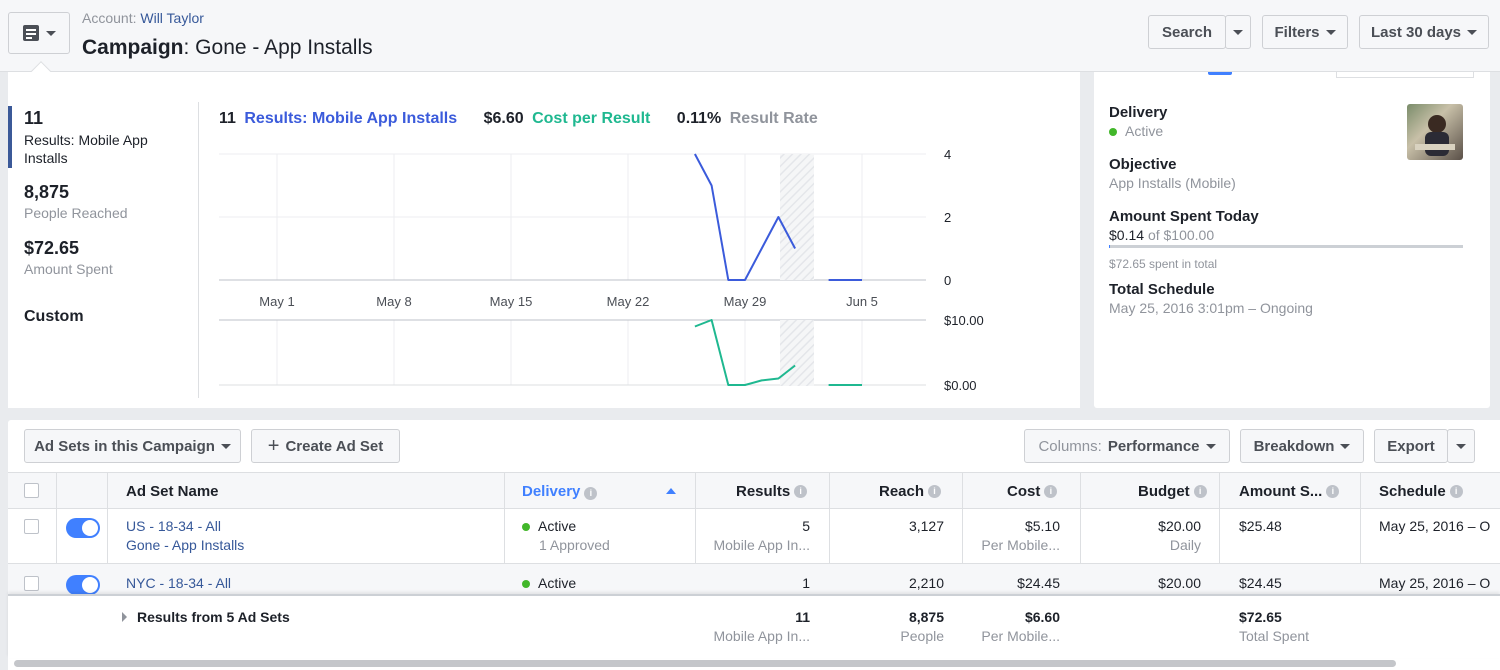  Describe the element at coordinates (1187, 32) in the screenshot. I see `search-button: Search` at that location.